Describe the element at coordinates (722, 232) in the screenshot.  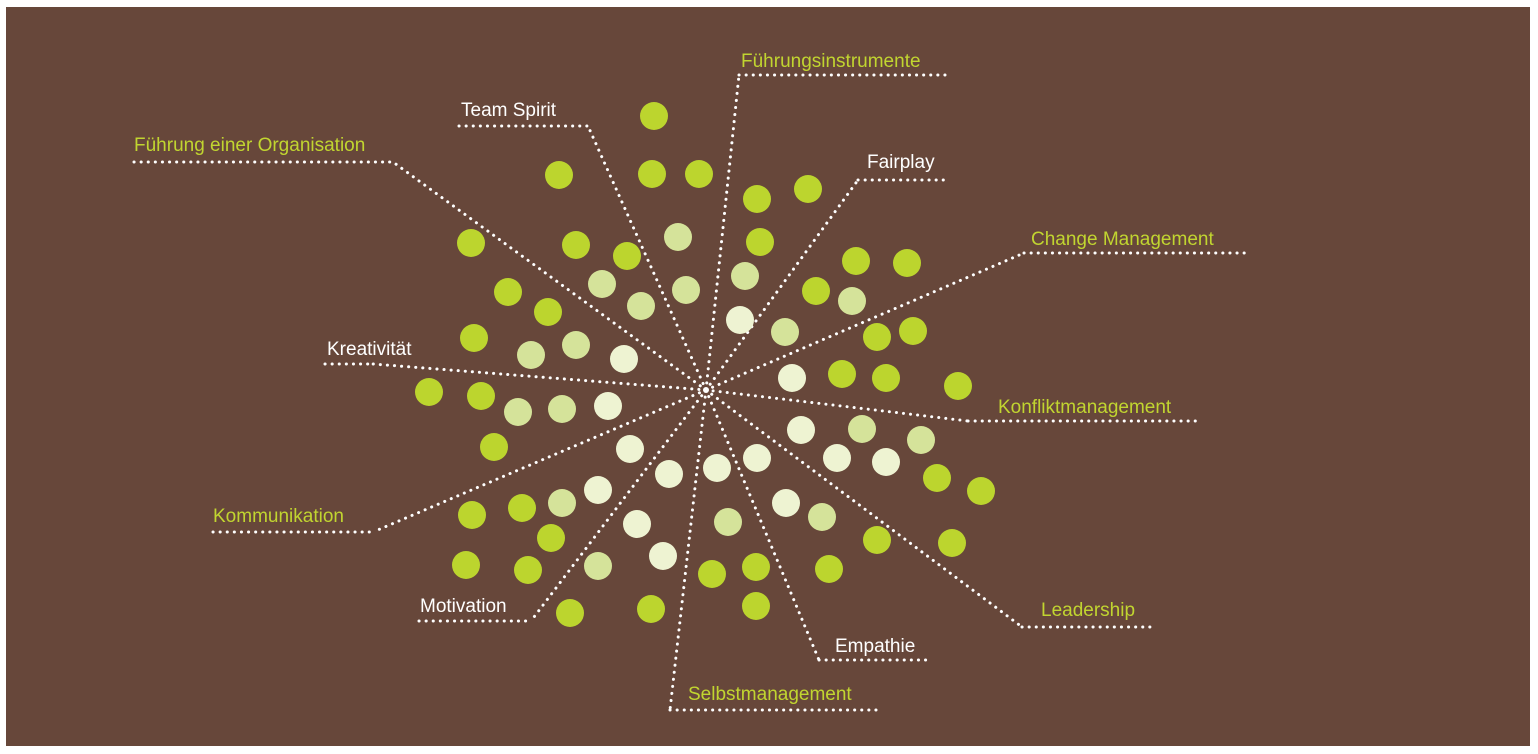
I see `connector-fuehrungsinstrumente` at that location.